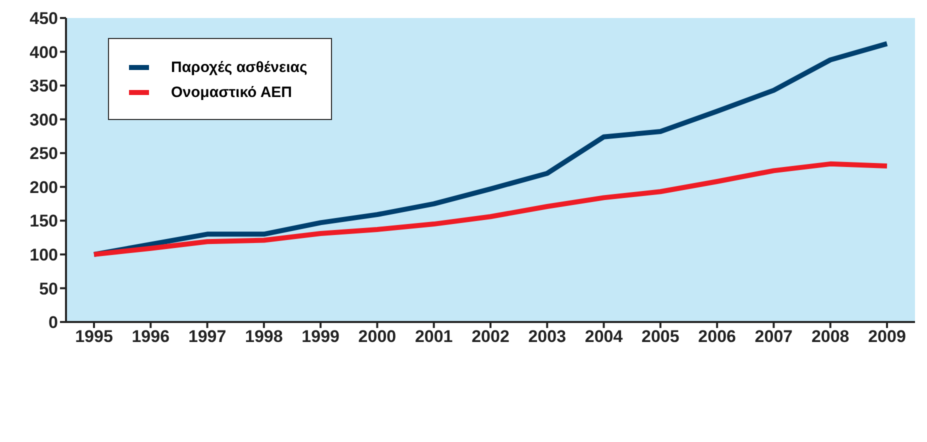  I want to click on x-tick-label: 1995, so click(94, 336).